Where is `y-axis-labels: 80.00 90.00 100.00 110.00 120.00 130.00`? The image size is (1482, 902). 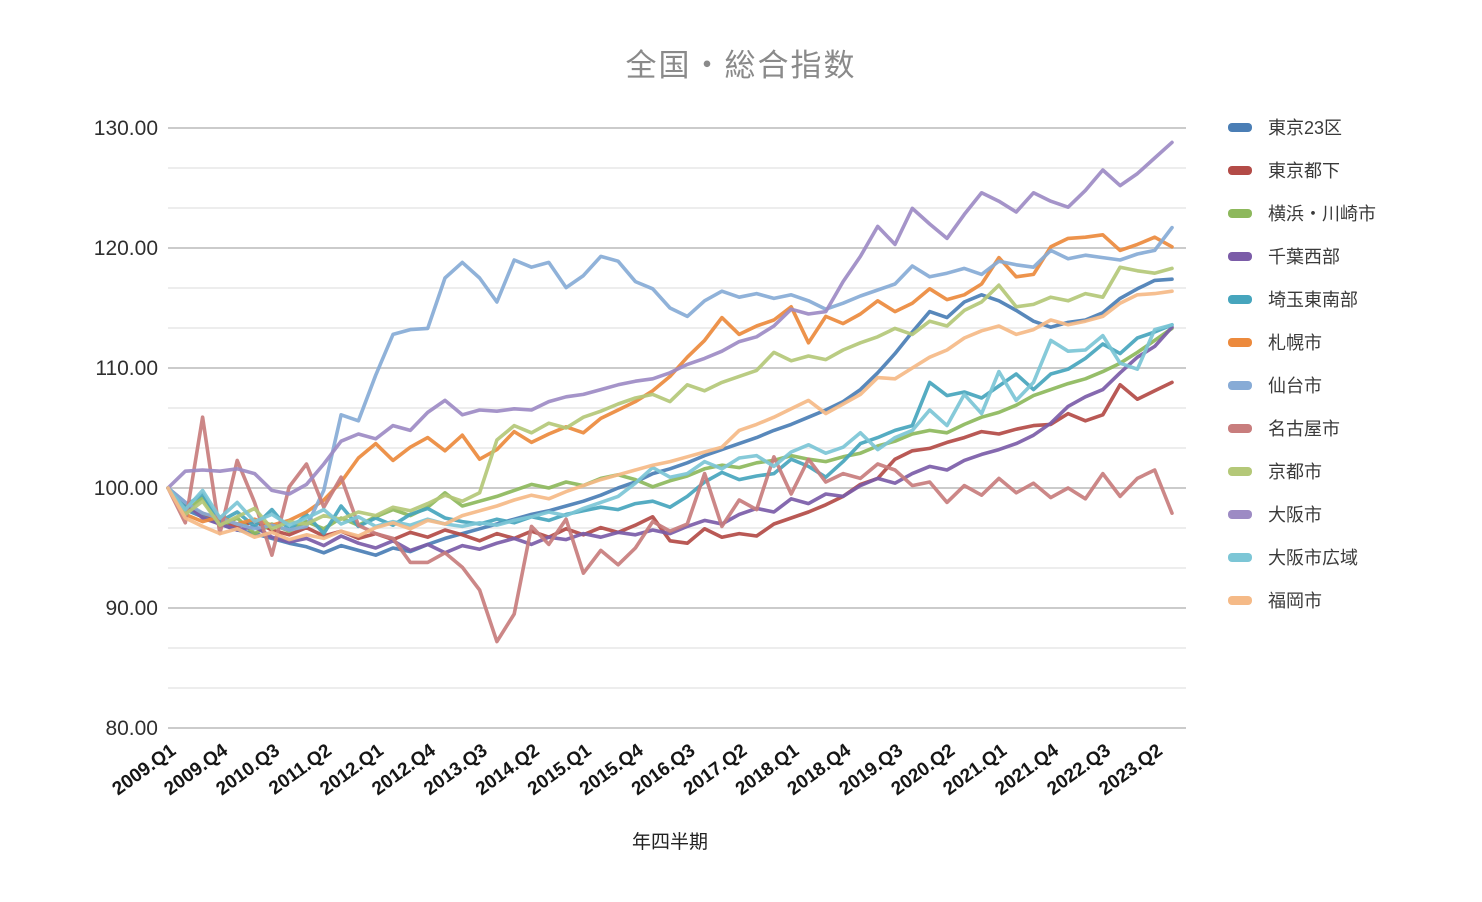
y-axis-labels: 80.00 90.00 100.00 110.00 120.00 130.00 is located at coordinates (126, 428).